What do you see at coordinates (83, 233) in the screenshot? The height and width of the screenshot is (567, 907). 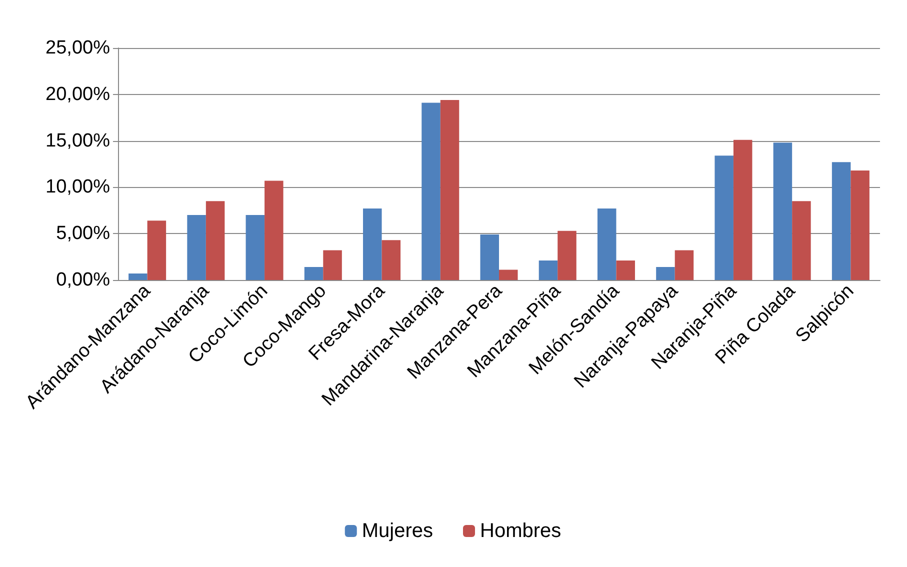 I see `y-tick-label: 5,00%` at bounding box center [83, 233].